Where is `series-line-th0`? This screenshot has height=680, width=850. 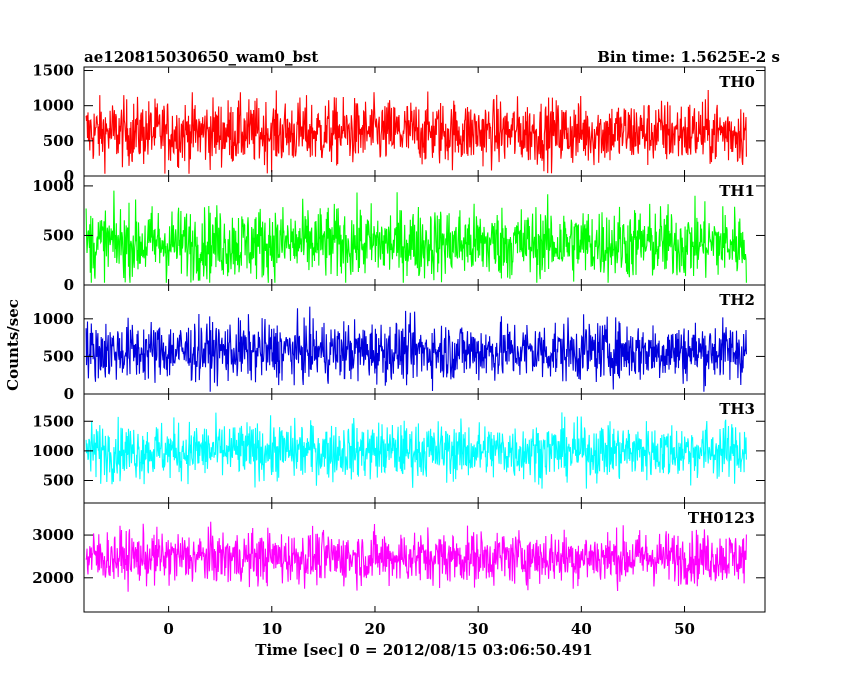 series-line-th0 is located at coordinates (416, 131).